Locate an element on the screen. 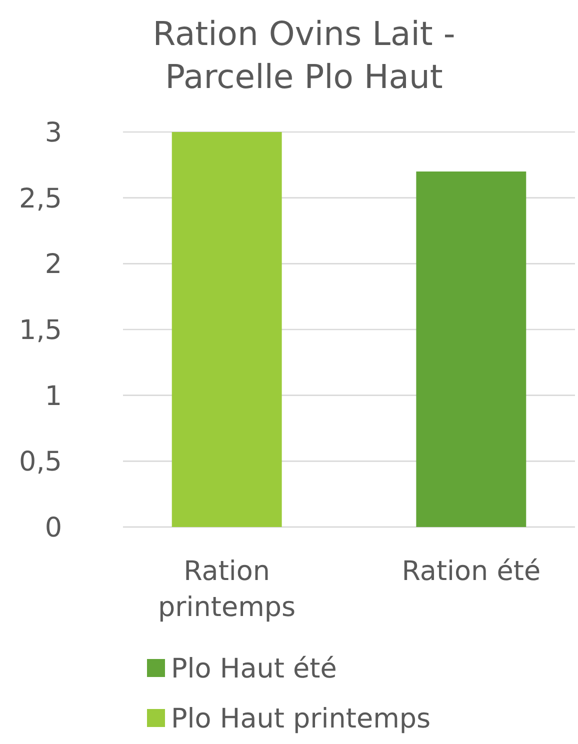 Image resolution: width=578 pixels, height=744 pixels. chart-title: Ration Ovins Lait - Parcelle Plo Haut is located at coordinates (304, 55).